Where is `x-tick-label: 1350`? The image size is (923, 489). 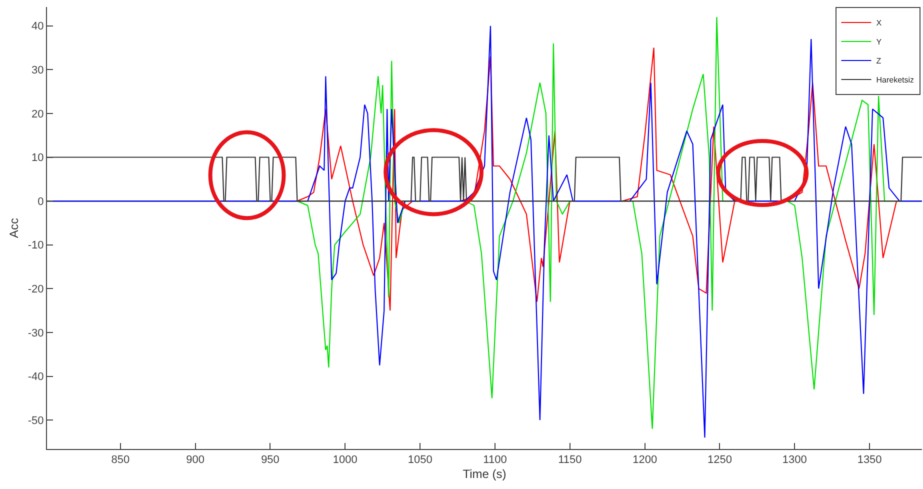 x-tick-label: 1350 is located at coordinates (869, 460).